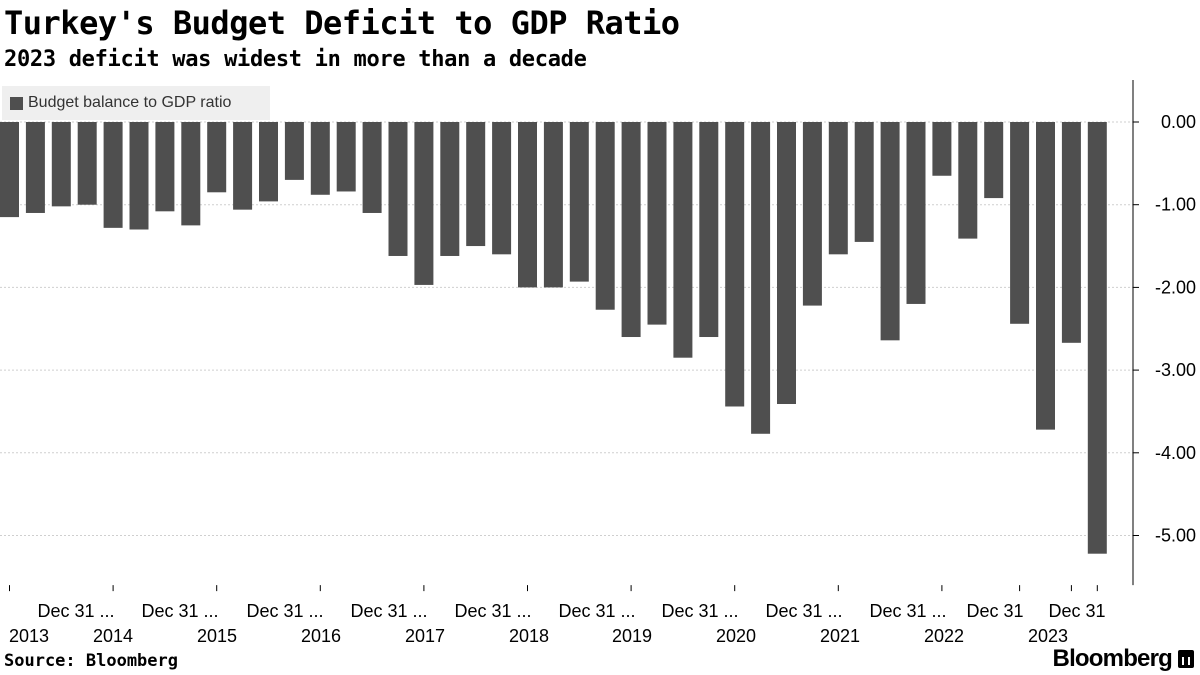 This screenshot has height=675, width=1200. I want to click on chart-legend: Budget balance to GDP ratio, so click(136, 103).